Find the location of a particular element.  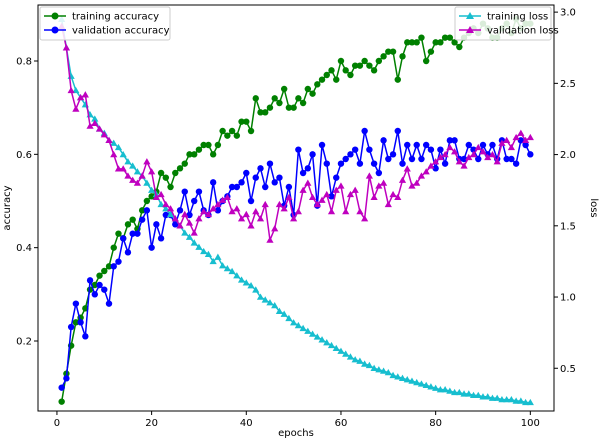

x-axis-ticks: 0 20 40 60 80 100 is located at coordinates (297, 420).